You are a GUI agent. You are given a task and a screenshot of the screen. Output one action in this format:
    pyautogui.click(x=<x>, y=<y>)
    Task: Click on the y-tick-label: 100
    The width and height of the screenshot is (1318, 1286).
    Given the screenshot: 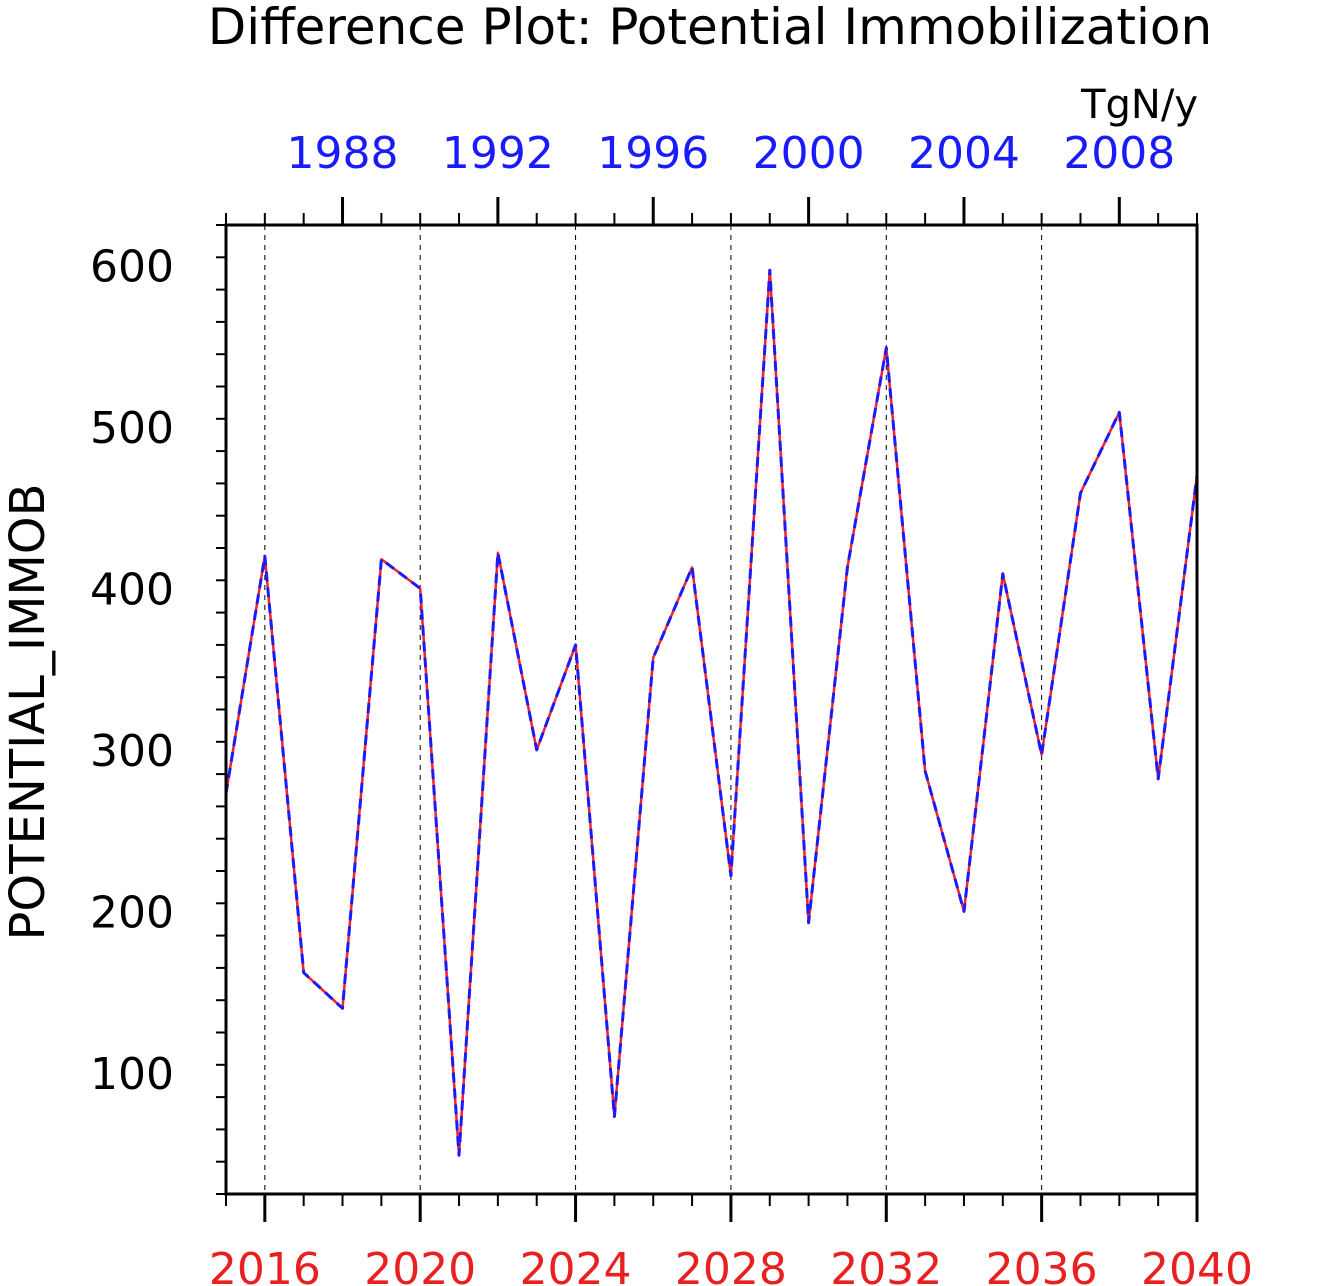 What is the action you would take?
    pyautogui.click(x=132, y=1074)
    